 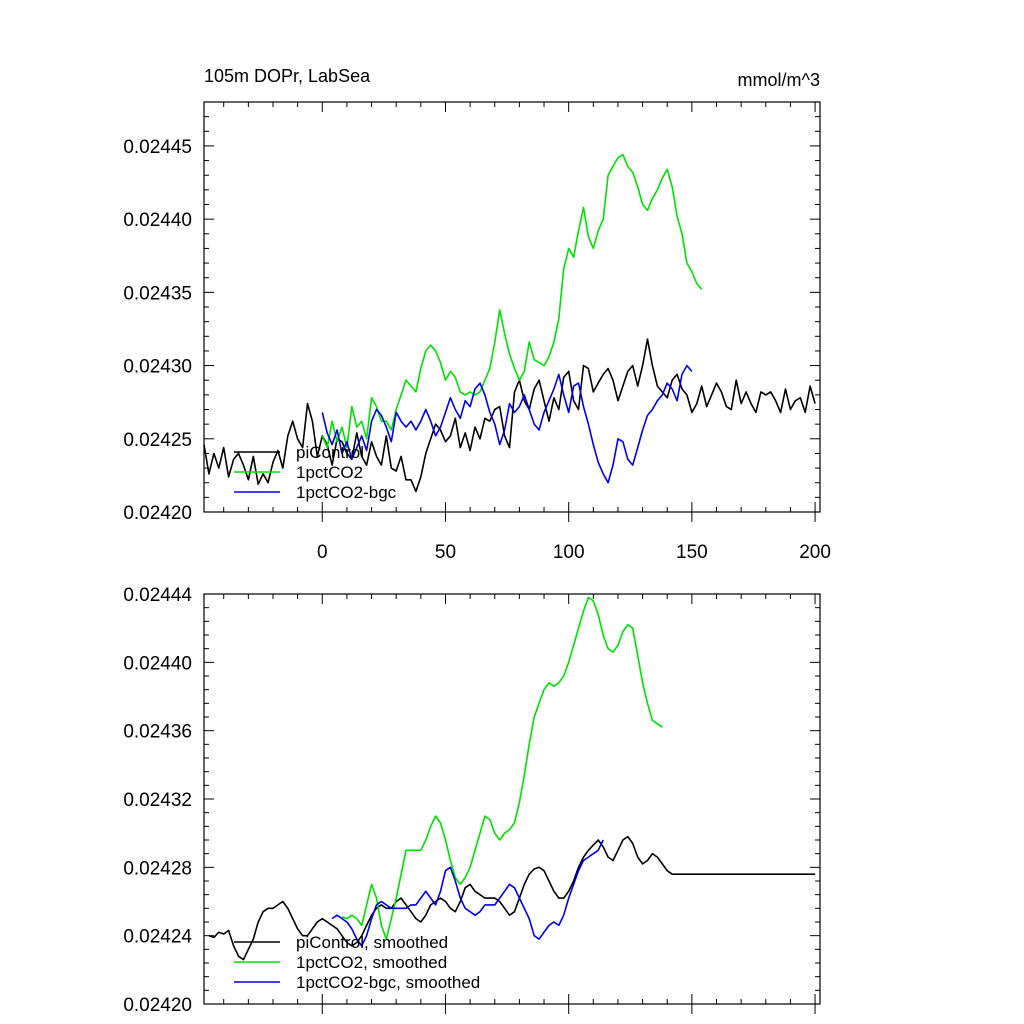 I want to click on y-tick-label: 0.02435, so click(x=157, y=293).